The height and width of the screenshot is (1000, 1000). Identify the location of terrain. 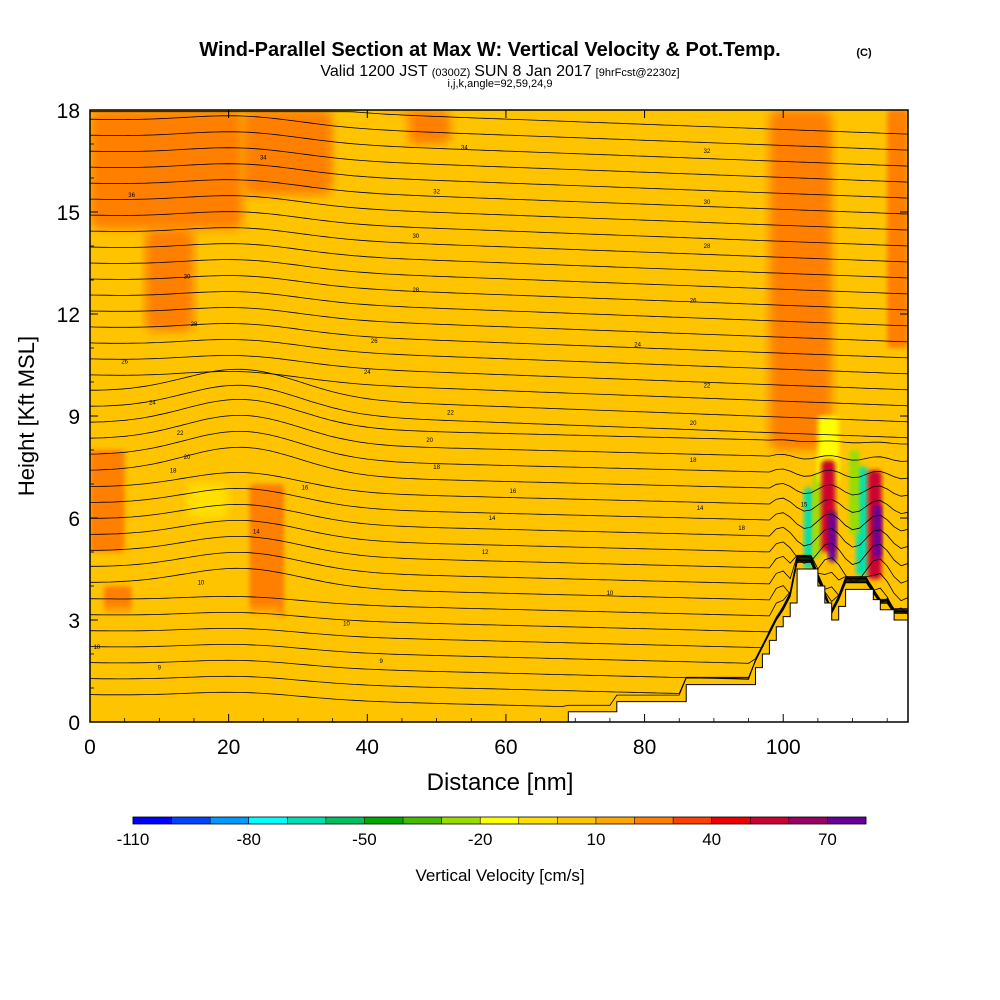
(499, 645).